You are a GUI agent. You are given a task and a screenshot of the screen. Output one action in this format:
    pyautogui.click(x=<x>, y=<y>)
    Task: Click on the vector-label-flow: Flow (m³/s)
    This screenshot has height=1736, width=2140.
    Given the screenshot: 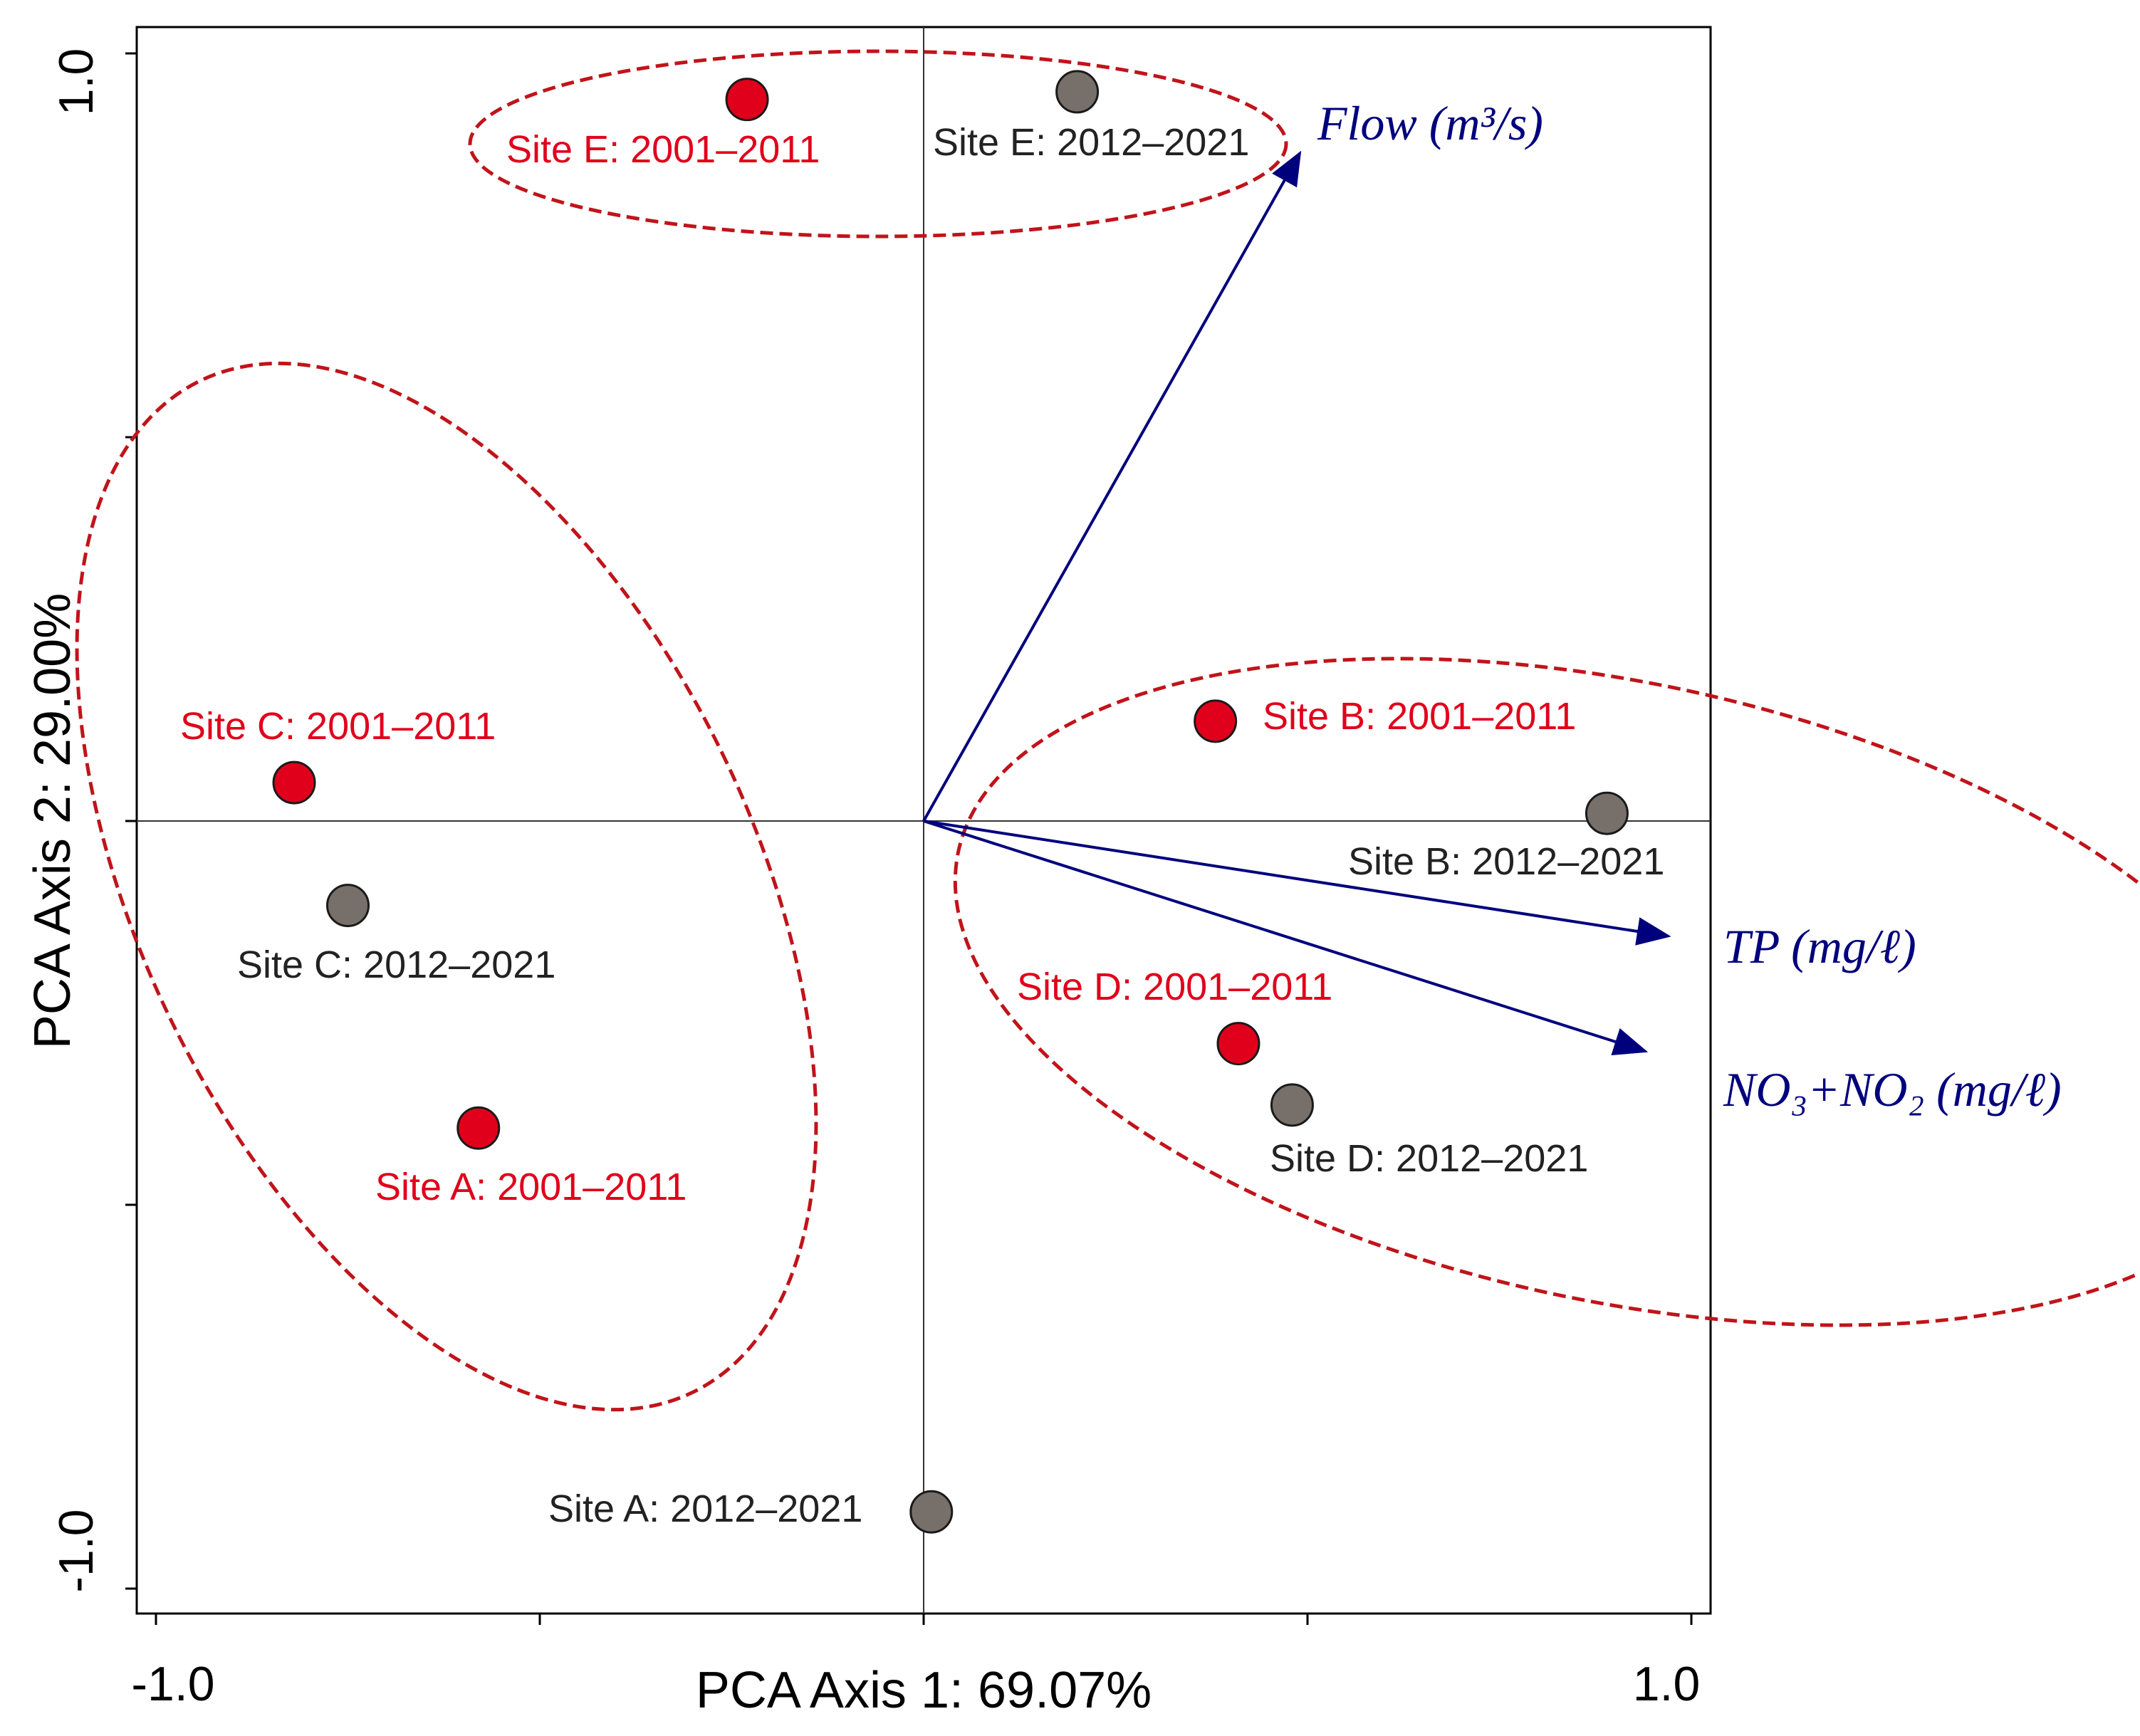 What is the action you would take?
    pyautogui.click(x=1430, y=123)
    